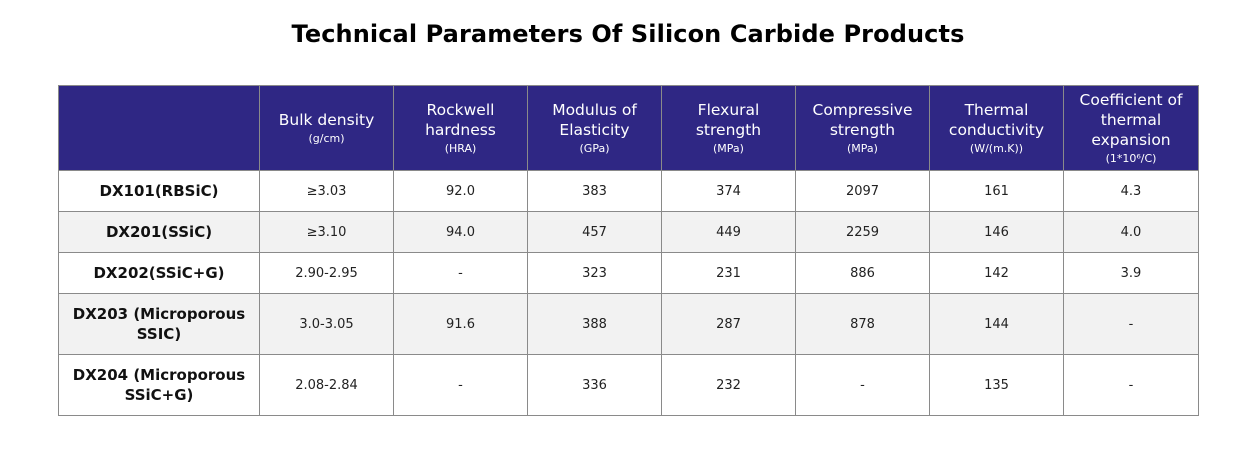 This screenshot has height=450, width=1247. Describe the element at coordinates (594, 191) in the screenshot. I see `table-cell: 383` at that location.